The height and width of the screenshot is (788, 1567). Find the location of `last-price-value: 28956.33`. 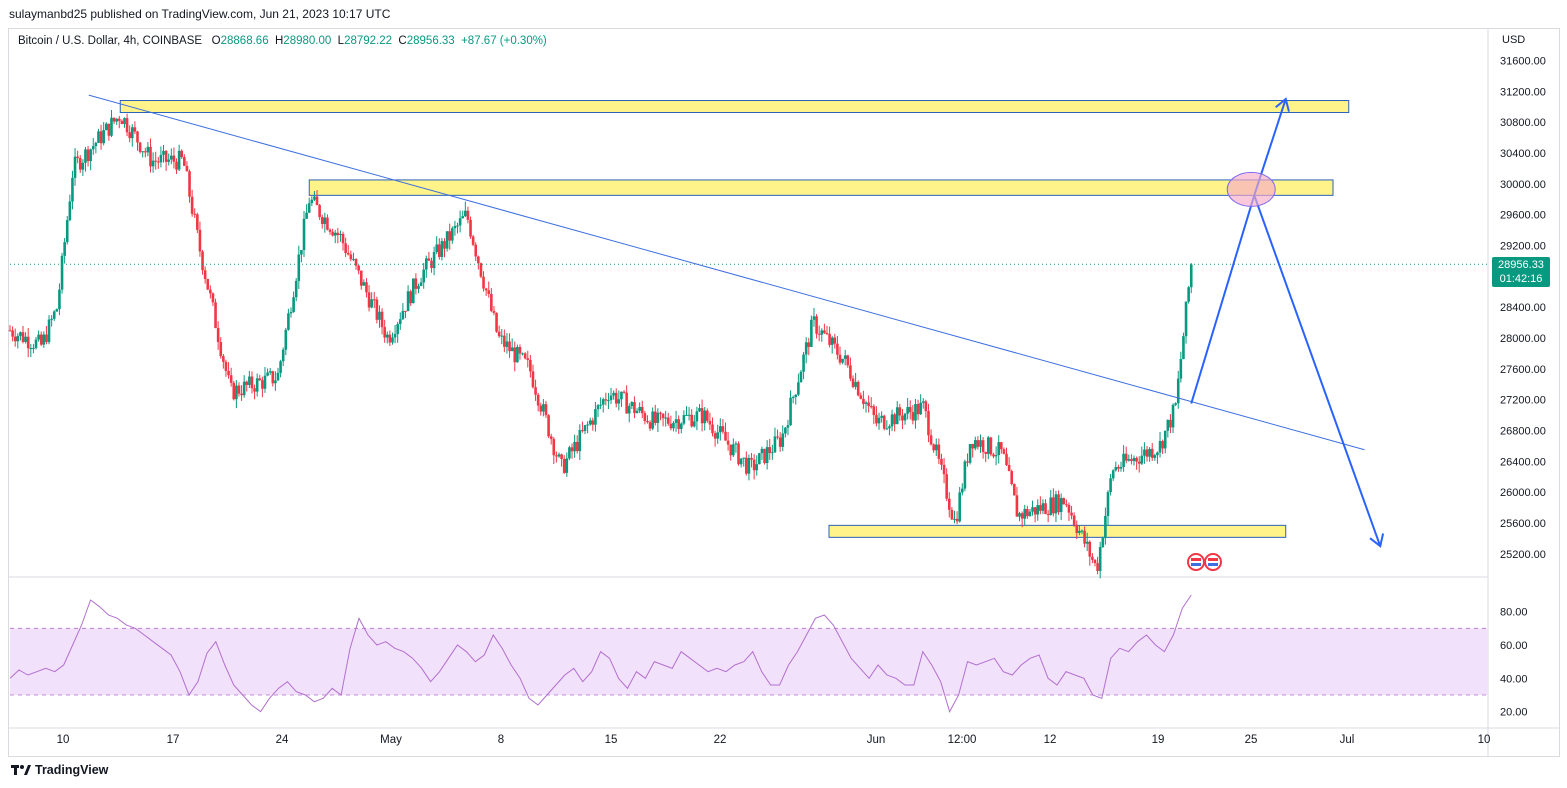

last-price-value: 28956.33 is located at coordinates (1521, 265).